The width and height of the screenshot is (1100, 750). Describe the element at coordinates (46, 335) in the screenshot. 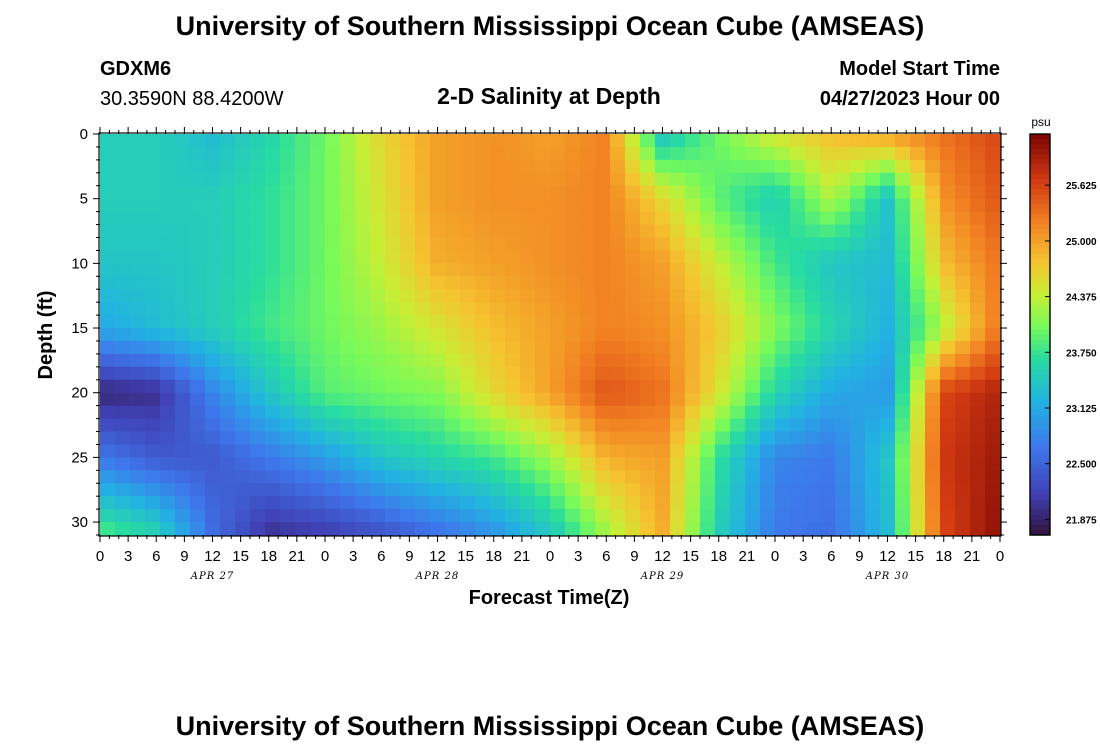

I see `y-axis-label: Depth (ft)` at that location.